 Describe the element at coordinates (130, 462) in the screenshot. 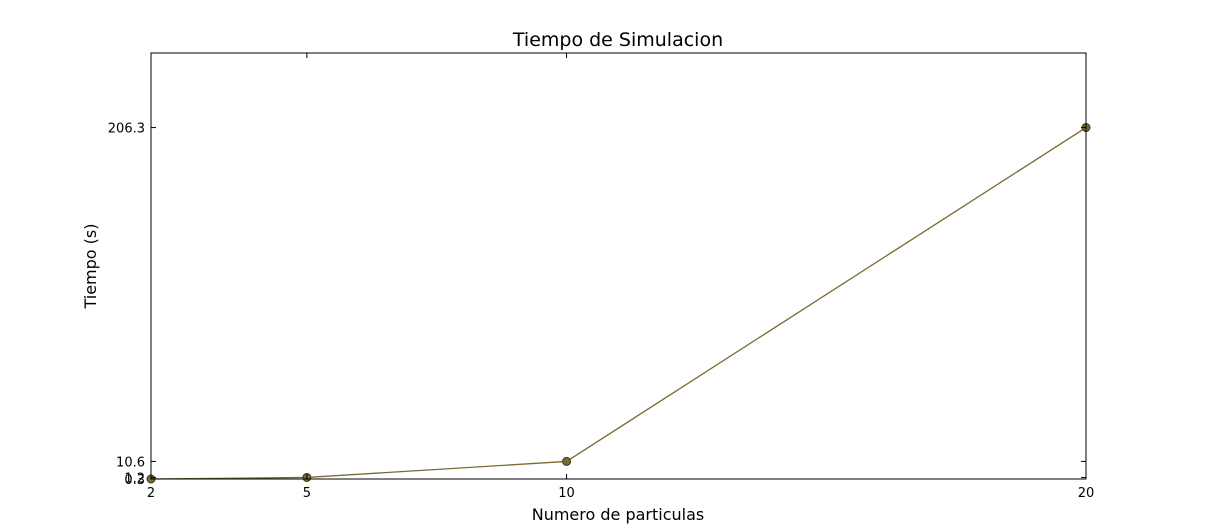

I see `y-tick-label: 10.6` at that location.